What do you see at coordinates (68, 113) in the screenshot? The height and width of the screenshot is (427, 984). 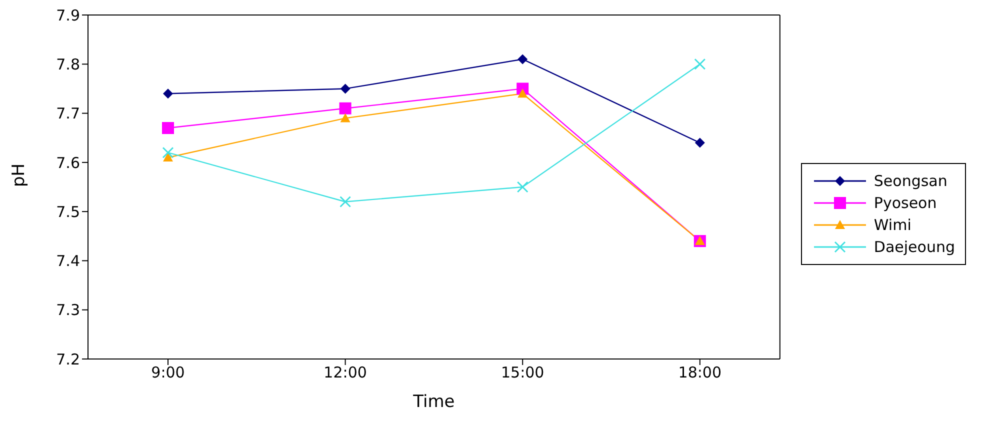 I see `y-tick-label: 7.7` at bounding box center [68, 113].